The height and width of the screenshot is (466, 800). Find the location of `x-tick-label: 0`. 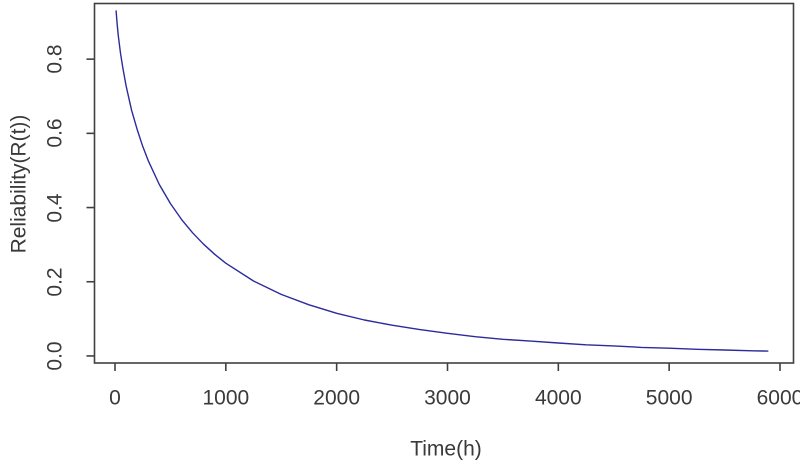

x-tick-label: 0 is located at coordinates (115, 398).